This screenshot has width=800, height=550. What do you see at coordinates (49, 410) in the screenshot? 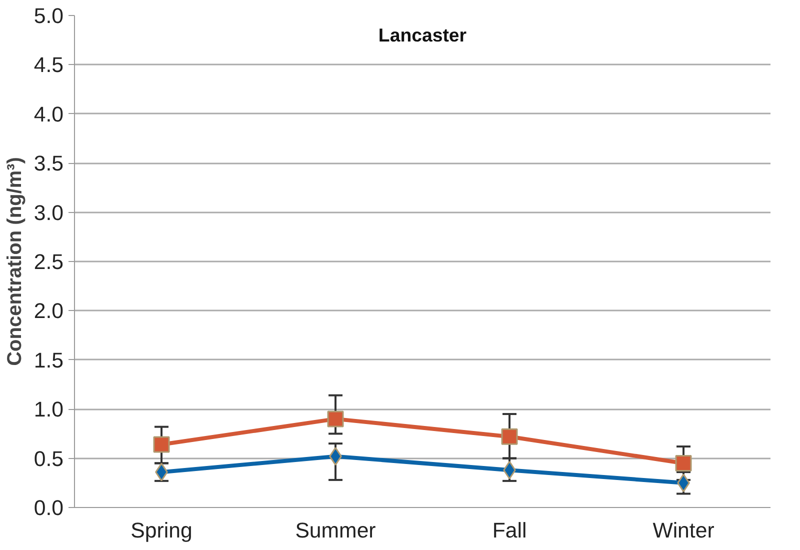
I see `y-tick-label: 1.0` at bounding box center [49, 410].